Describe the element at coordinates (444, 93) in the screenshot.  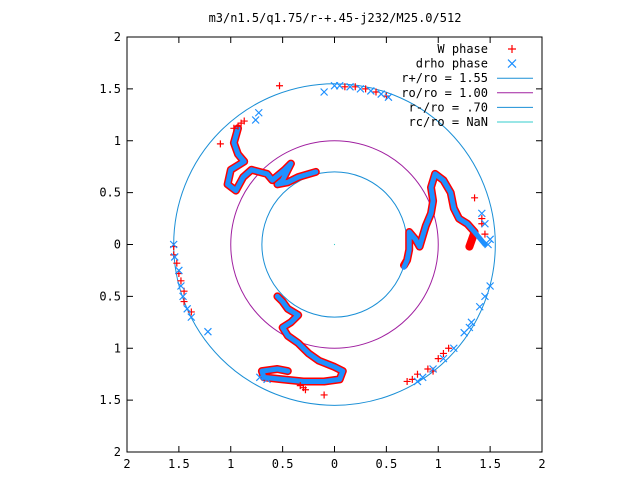
I see `legend-label-3: ro/ro = 1.00` at that location.